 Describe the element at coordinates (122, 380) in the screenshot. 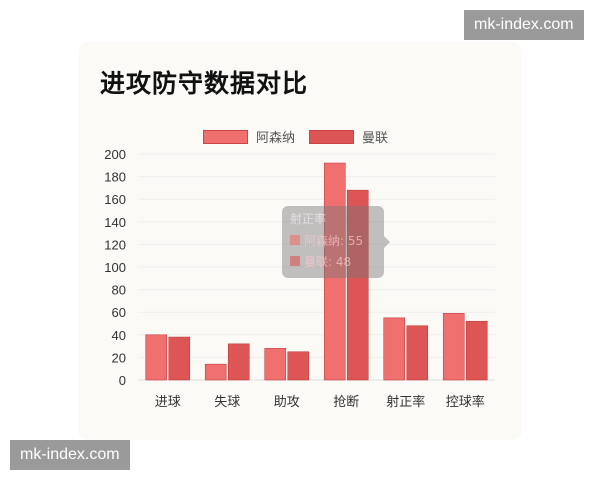

I see `y-tick-label: 0` at that location.